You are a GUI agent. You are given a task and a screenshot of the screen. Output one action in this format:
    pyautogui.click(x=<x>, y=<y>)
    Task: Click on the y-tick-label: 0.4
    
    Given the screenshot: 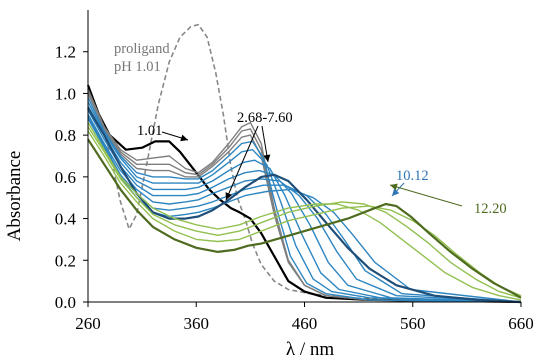 What is the action you would take?
    pyautogui.click(x=66, y=219)
    